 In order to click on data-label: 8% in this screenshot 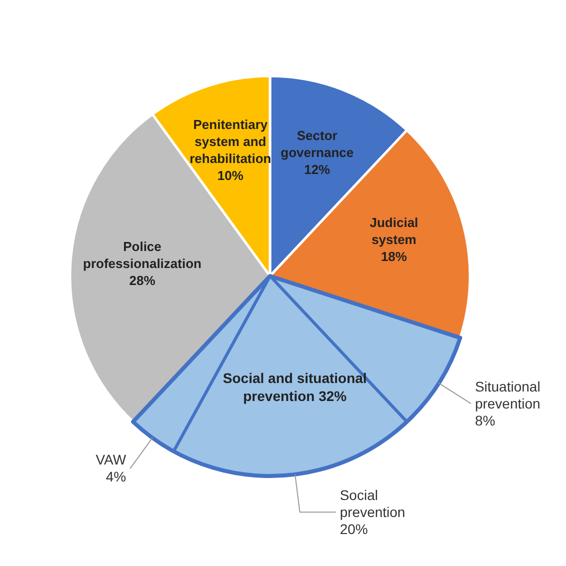, I will do `click(485, 420)`.